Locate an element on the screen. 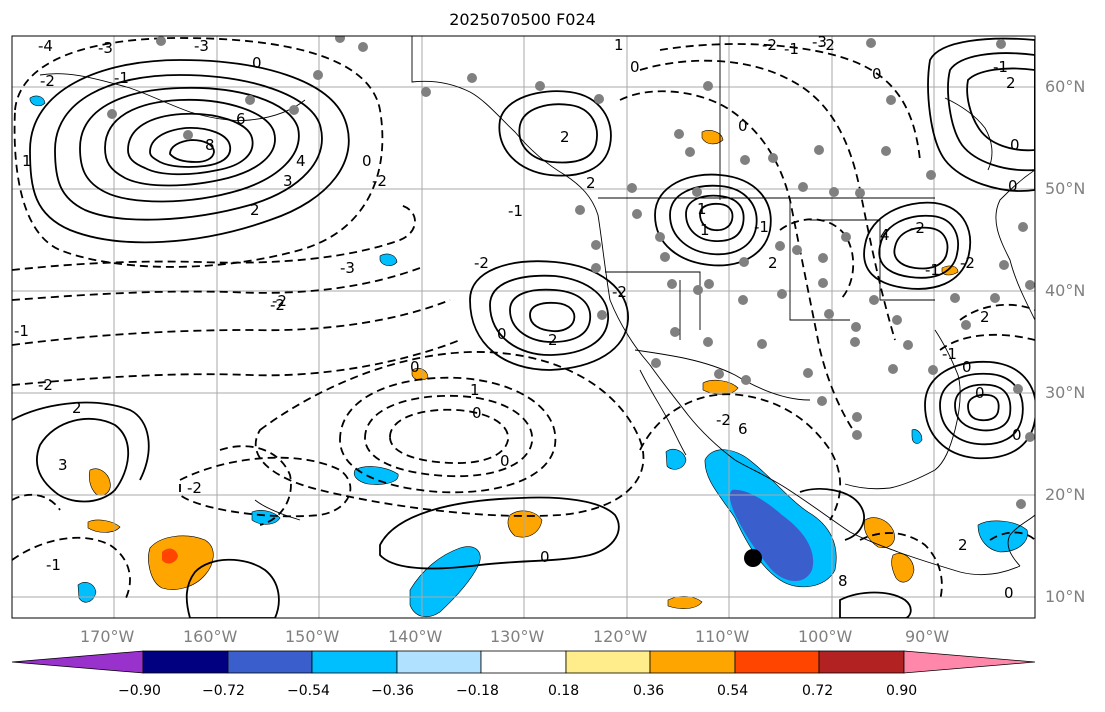  colorbar-tick-label: −0.90 is located at coordinates (139, 691).